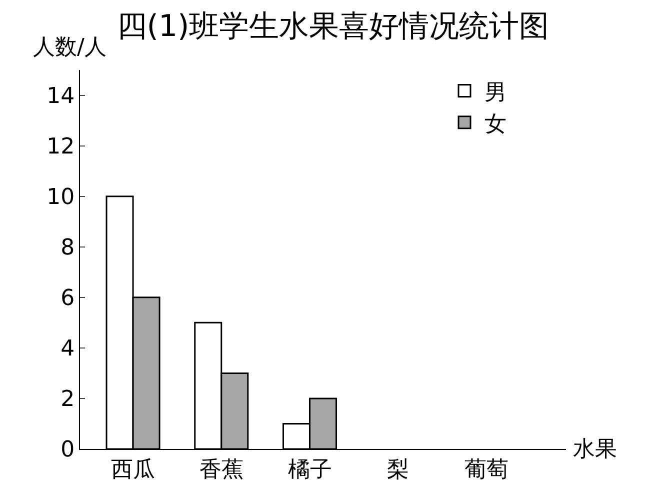  Describe the element at coordinates (60, 197) in the screenshot. I see `y-tick-label: 10` at that location.